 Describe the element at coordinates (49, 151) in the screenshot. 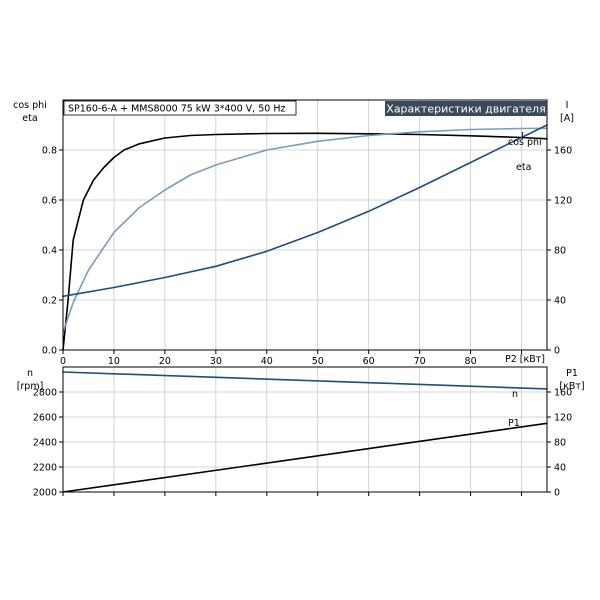

I see `left-tick-label: 0.8` at that location.